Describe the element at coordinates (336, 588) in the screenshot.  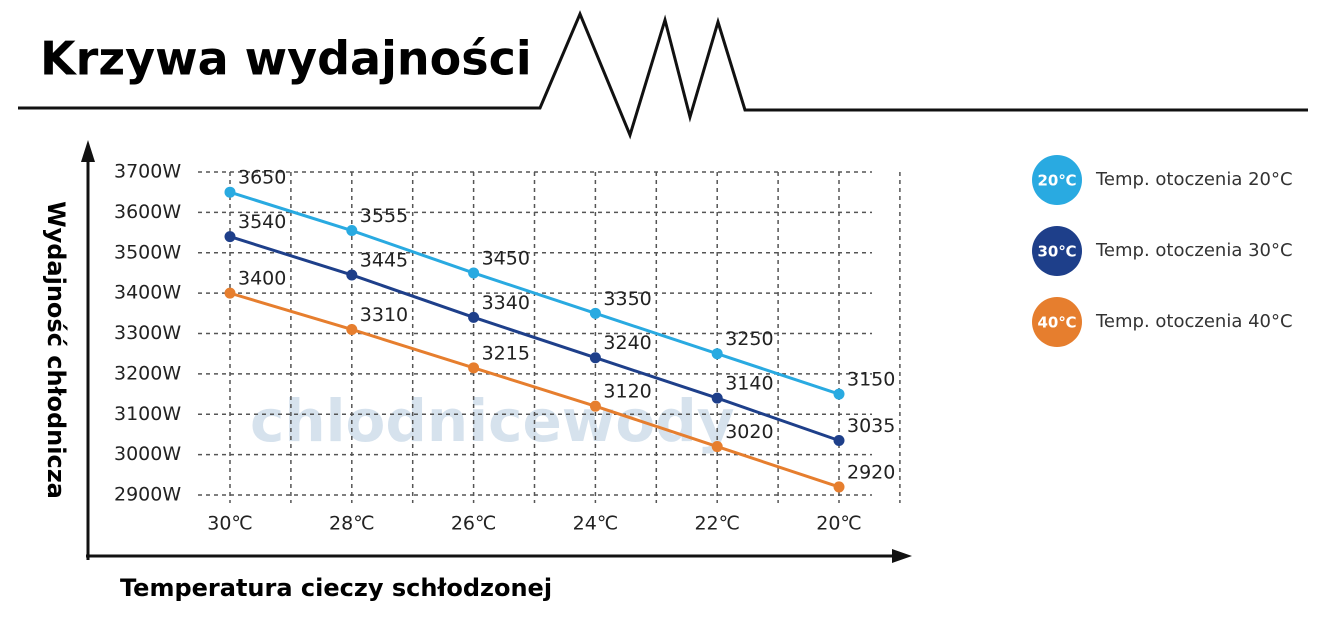
I see `x-axis-label: Temperatura cieczy schłodzonej` at that location.